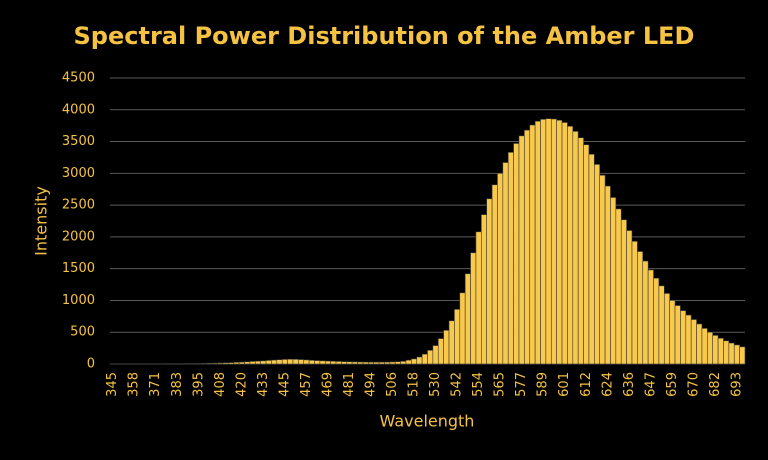 This screenshot has width=768, height=460. I want to click on x-tick-label: 647, so click(650, 384).